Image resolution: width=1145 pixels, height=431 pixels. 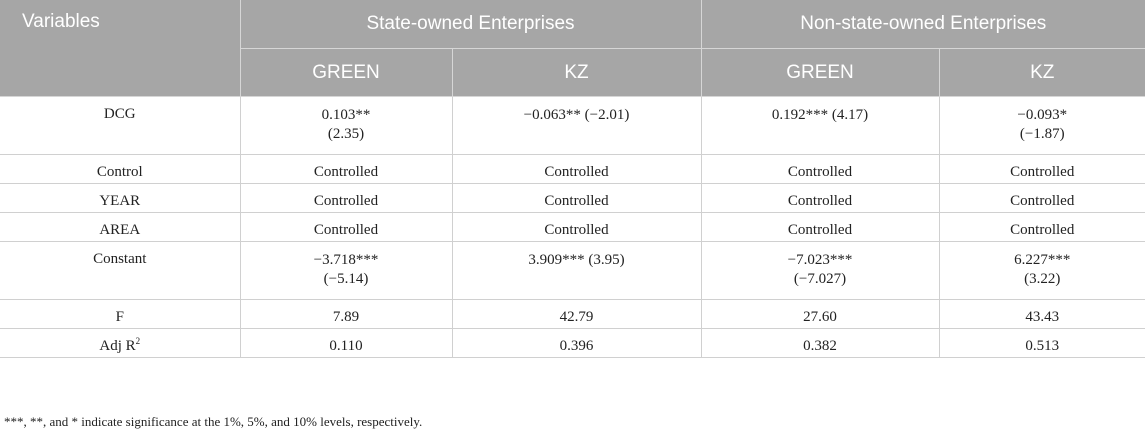 I want to click on cell-value: −7.023***, so click(x=820, y=260).